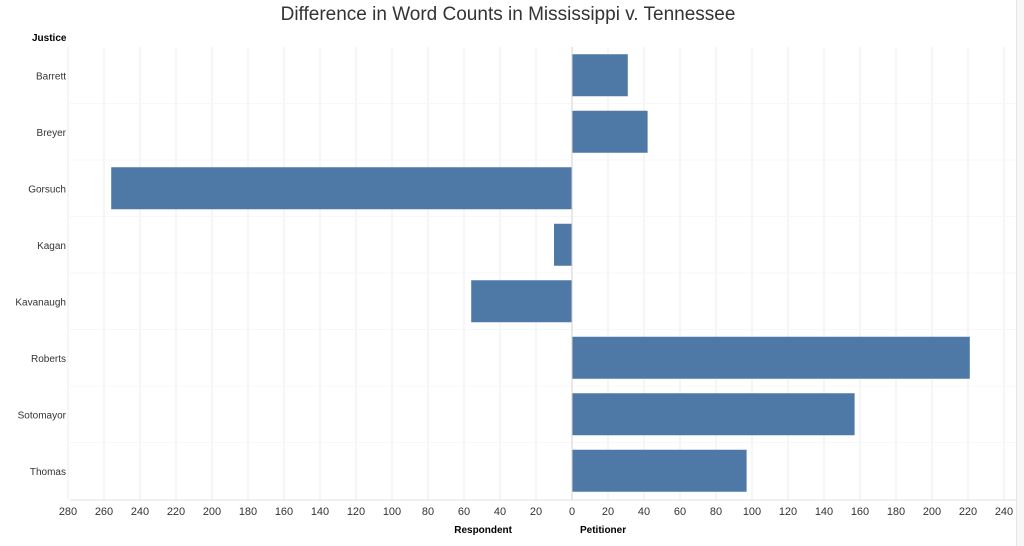  I want to click on category-label: Roberts, so click(48, 359).